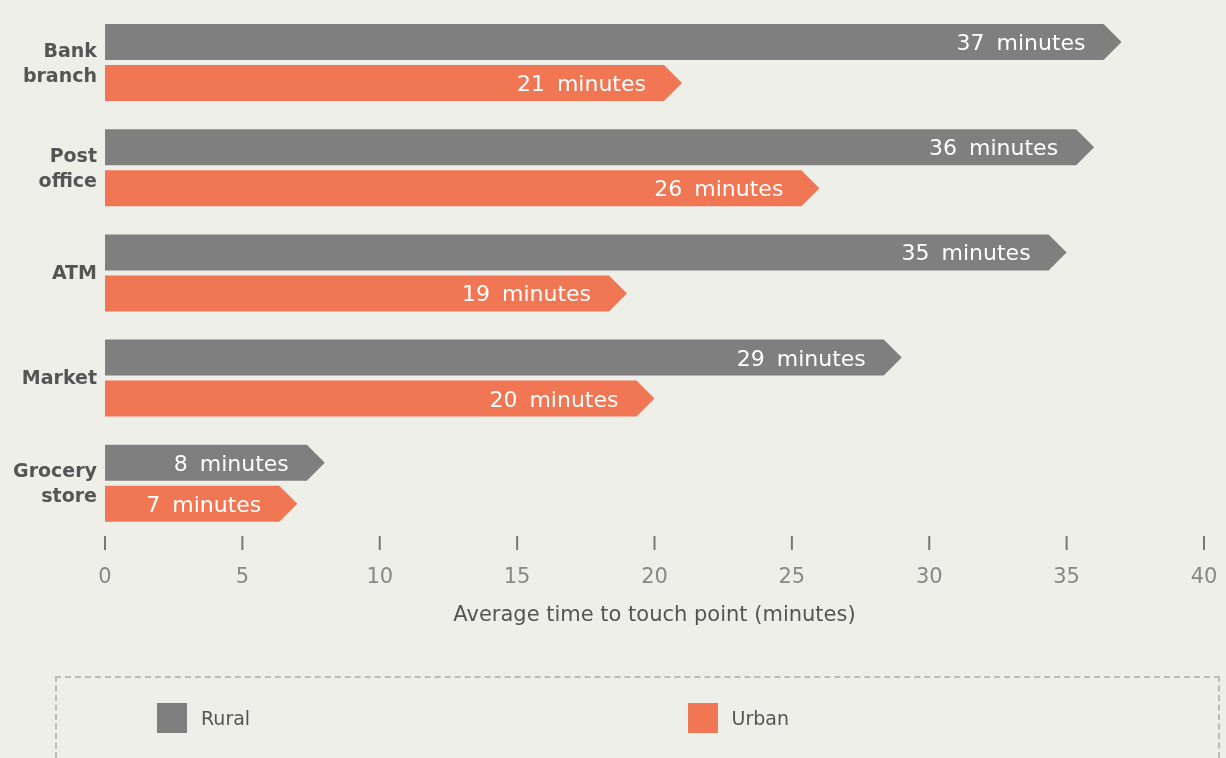 The width and height of the screenshot is (1226, 758). Describe the element at coordinates (929, 575) in the screenshot. I see `x-tick-label: 30` at that location.